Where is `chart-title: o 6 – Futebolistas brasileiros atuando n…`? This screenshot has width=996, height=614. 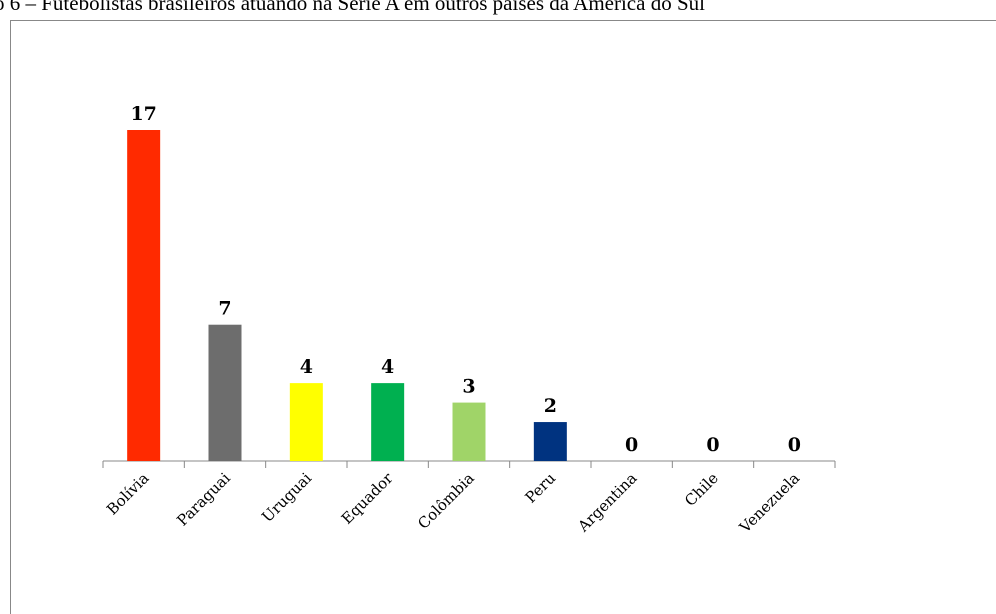
chart-title: o 6 – Futebolistas brasileiros atuando n… is located at coordinates (352, 7).